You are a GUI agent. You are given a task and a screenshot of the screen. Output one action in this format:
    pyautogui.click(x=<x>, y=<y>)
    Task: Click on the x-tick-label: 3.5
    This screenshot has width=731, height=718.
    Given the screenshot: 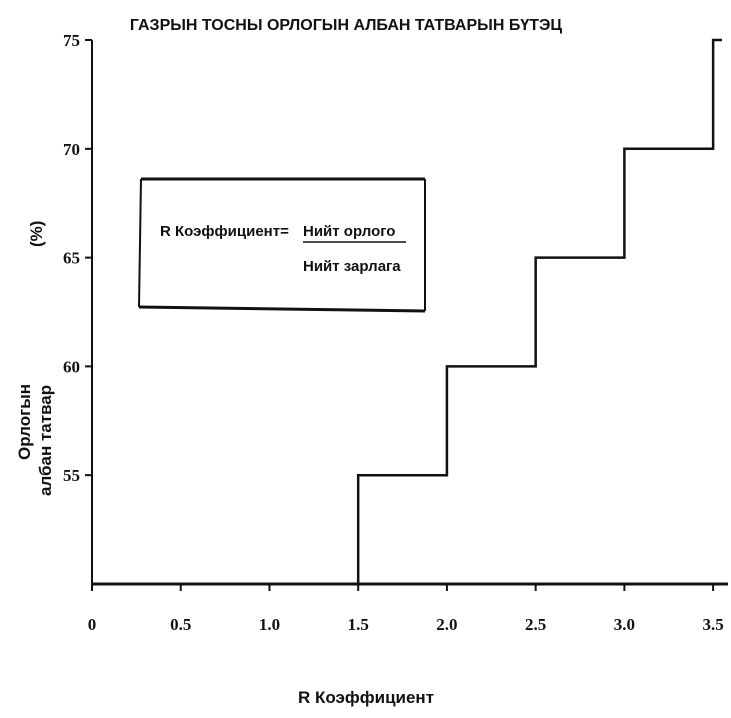 What is the action you would take?
    pyautogui.click(x=713, y=624)
    